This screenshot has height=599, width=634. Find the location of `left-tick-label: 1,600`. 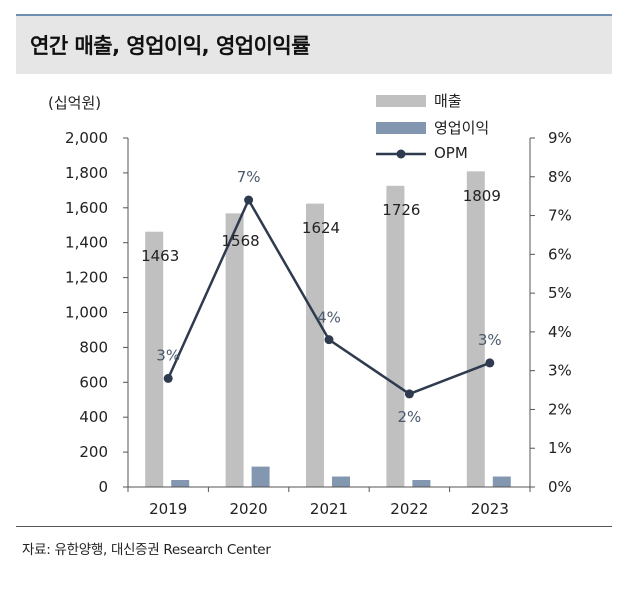

left-tick-label: 1,600 is located at coordinates (86, 208).